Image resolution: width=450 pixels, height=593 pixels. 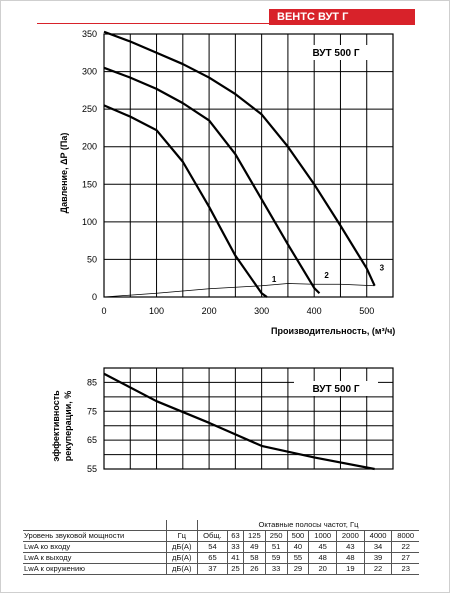 I want to click on x-axis-label: Производительность, (м³/ч), so click(x=333, y=331).